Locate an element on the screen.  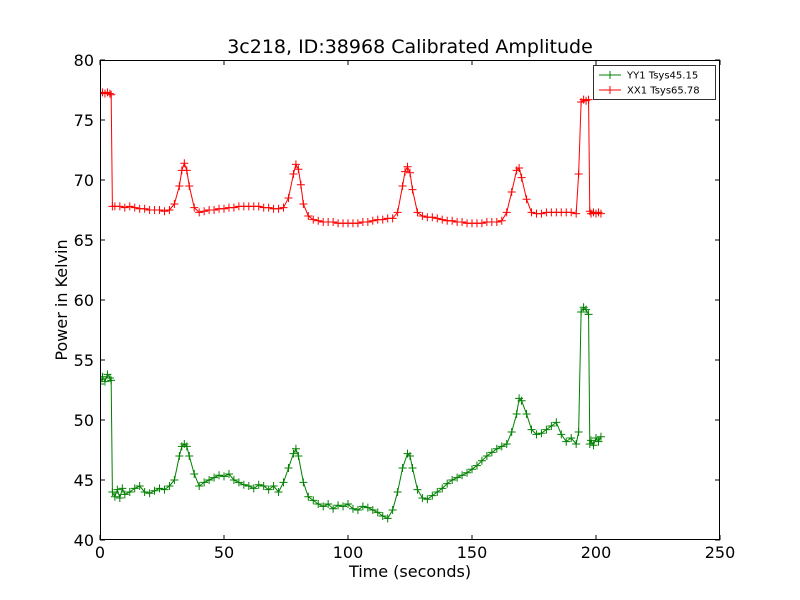
y-tick-label: 80 is located at coordinates (84, 60).